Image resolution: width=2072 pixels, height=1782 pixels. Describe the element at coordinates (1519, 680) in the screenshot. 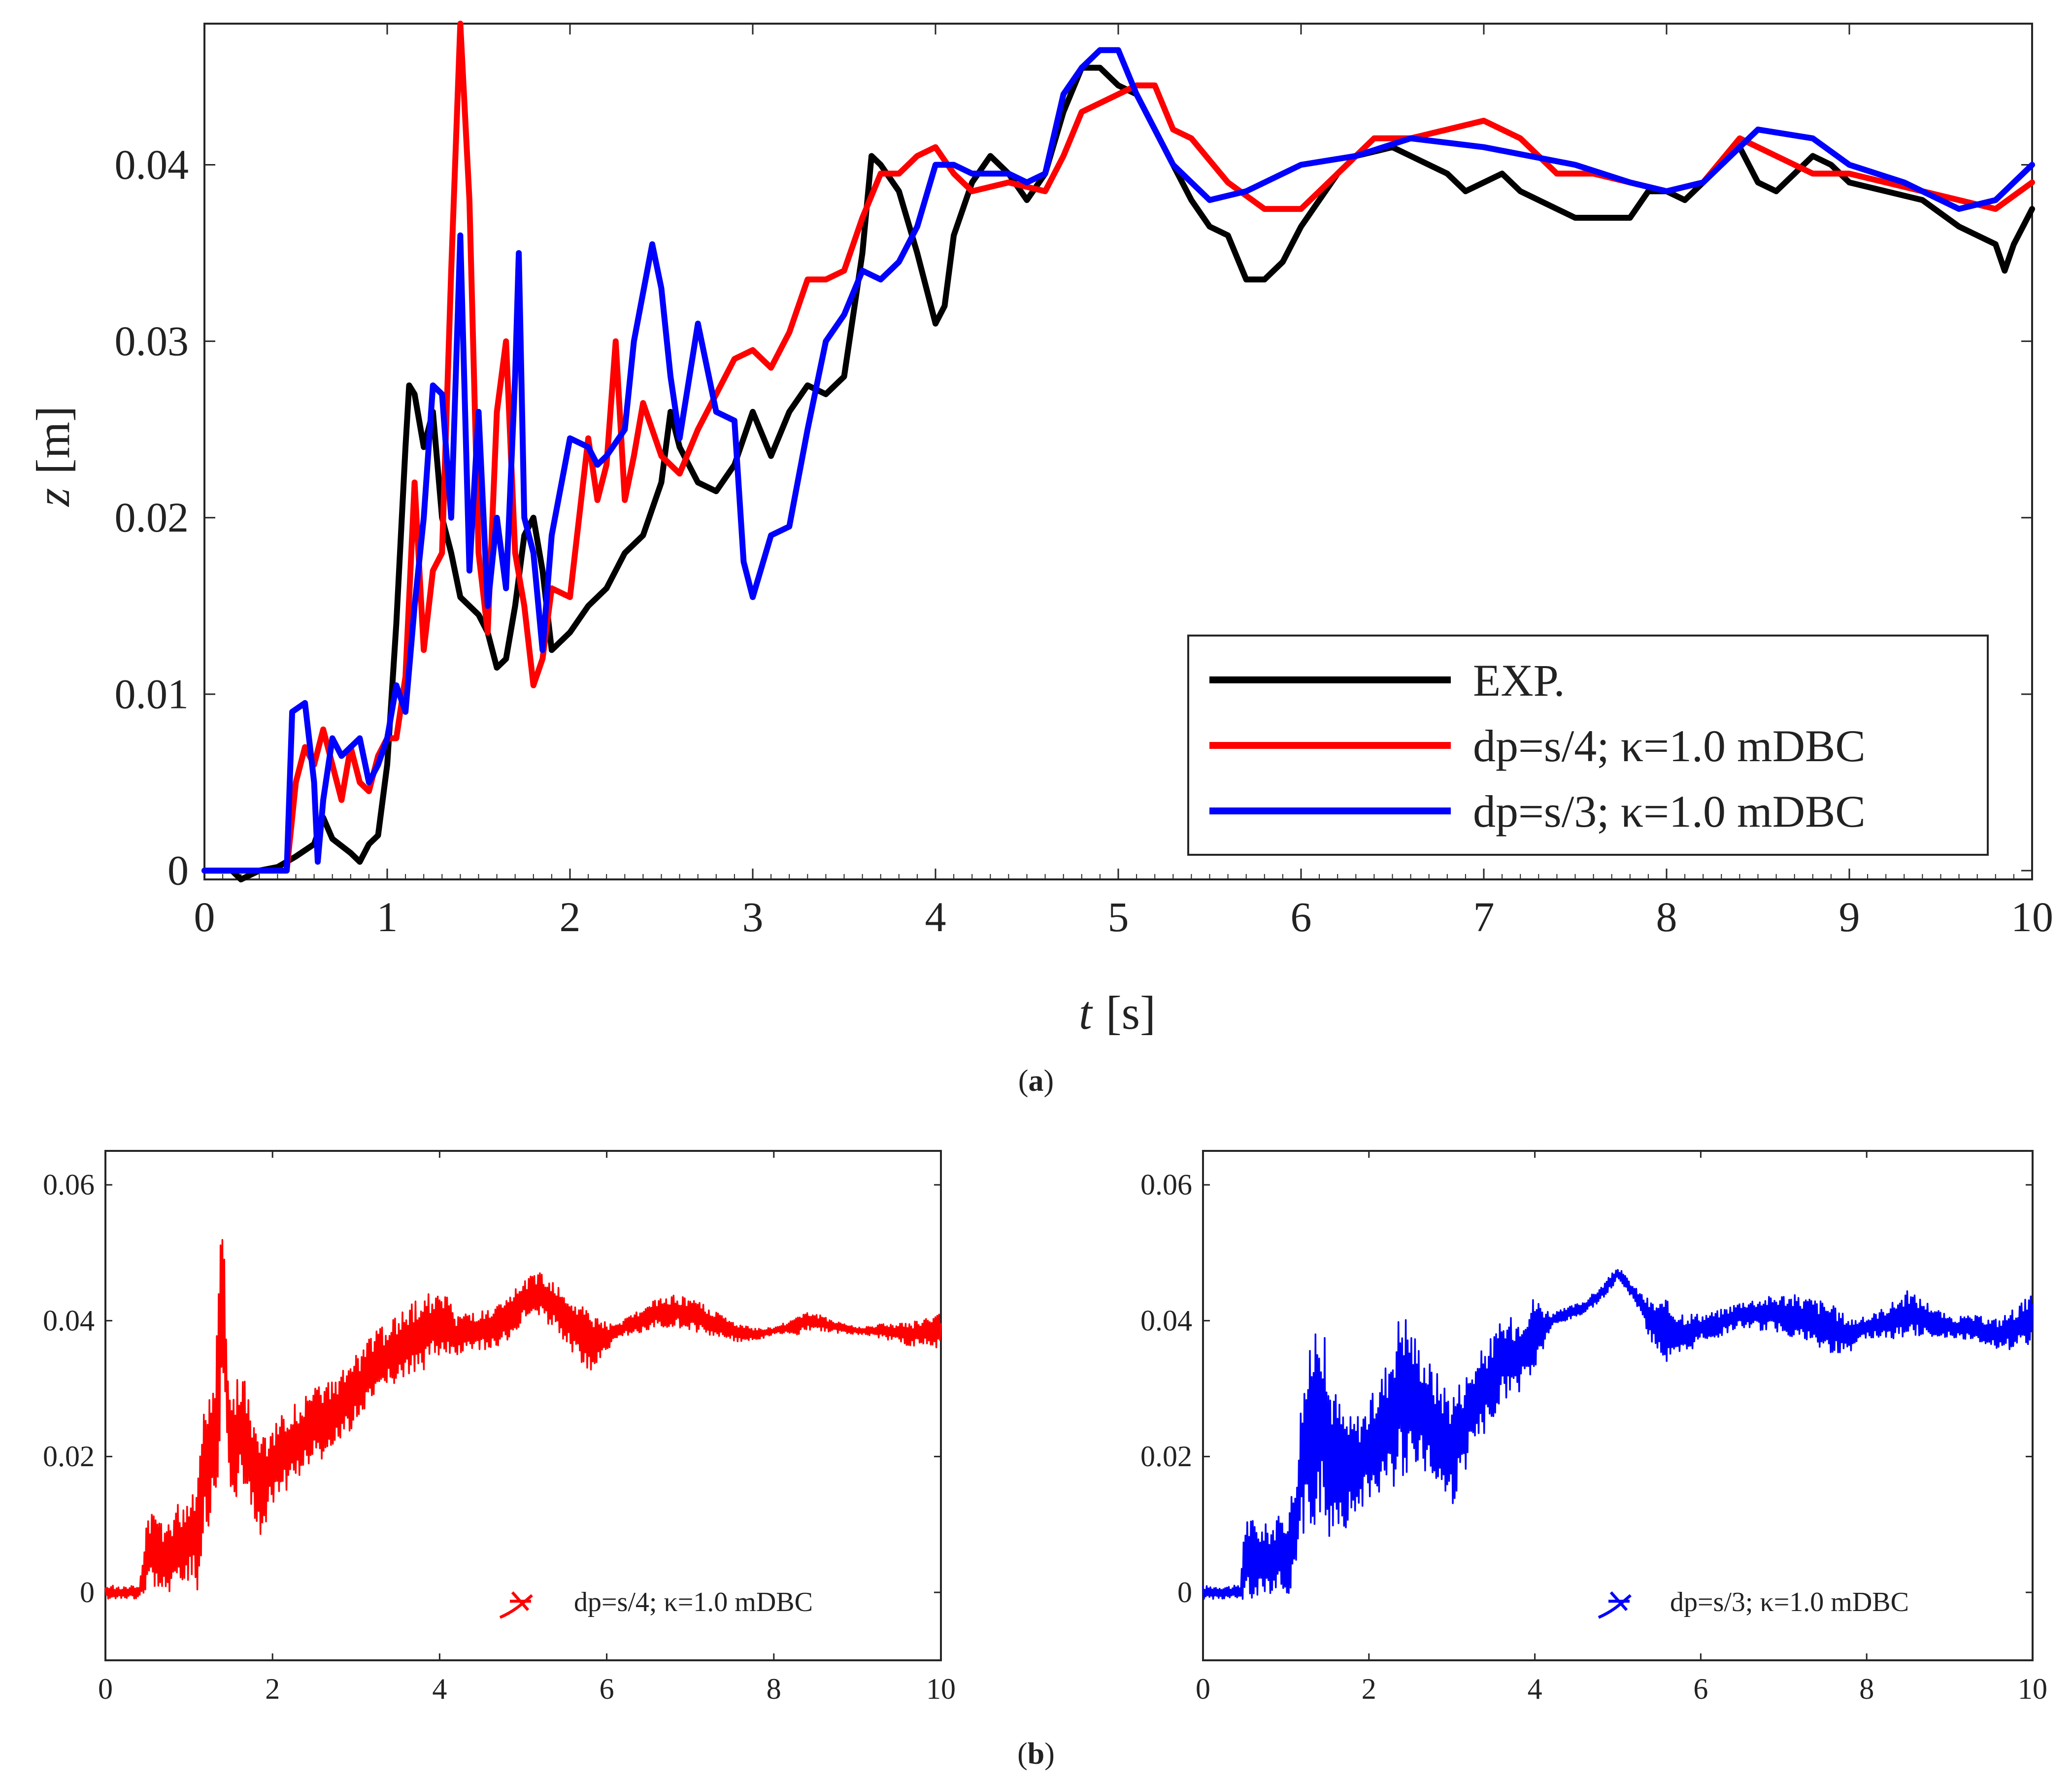

I see `legend-label-exp: EXP.` at that location.